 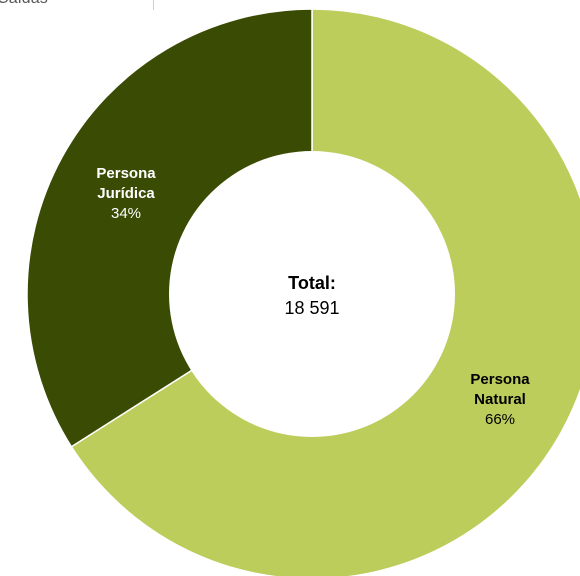 I want to click on center-total-value: 18 591, so click(x=311, y=308).